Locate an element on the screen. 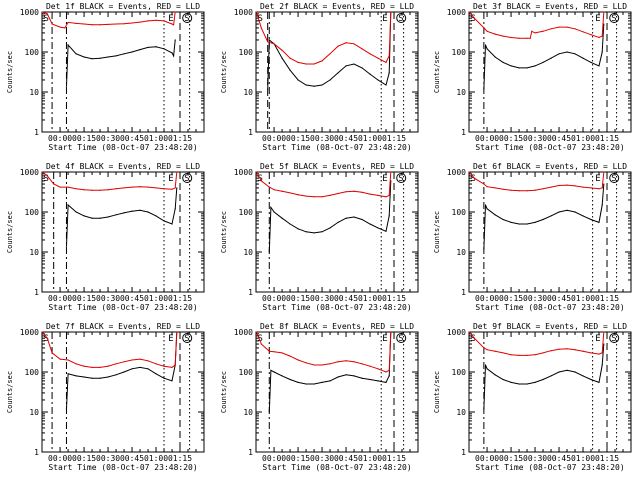  x-tick-label: 00:30 is located at coordinates (535, 298).